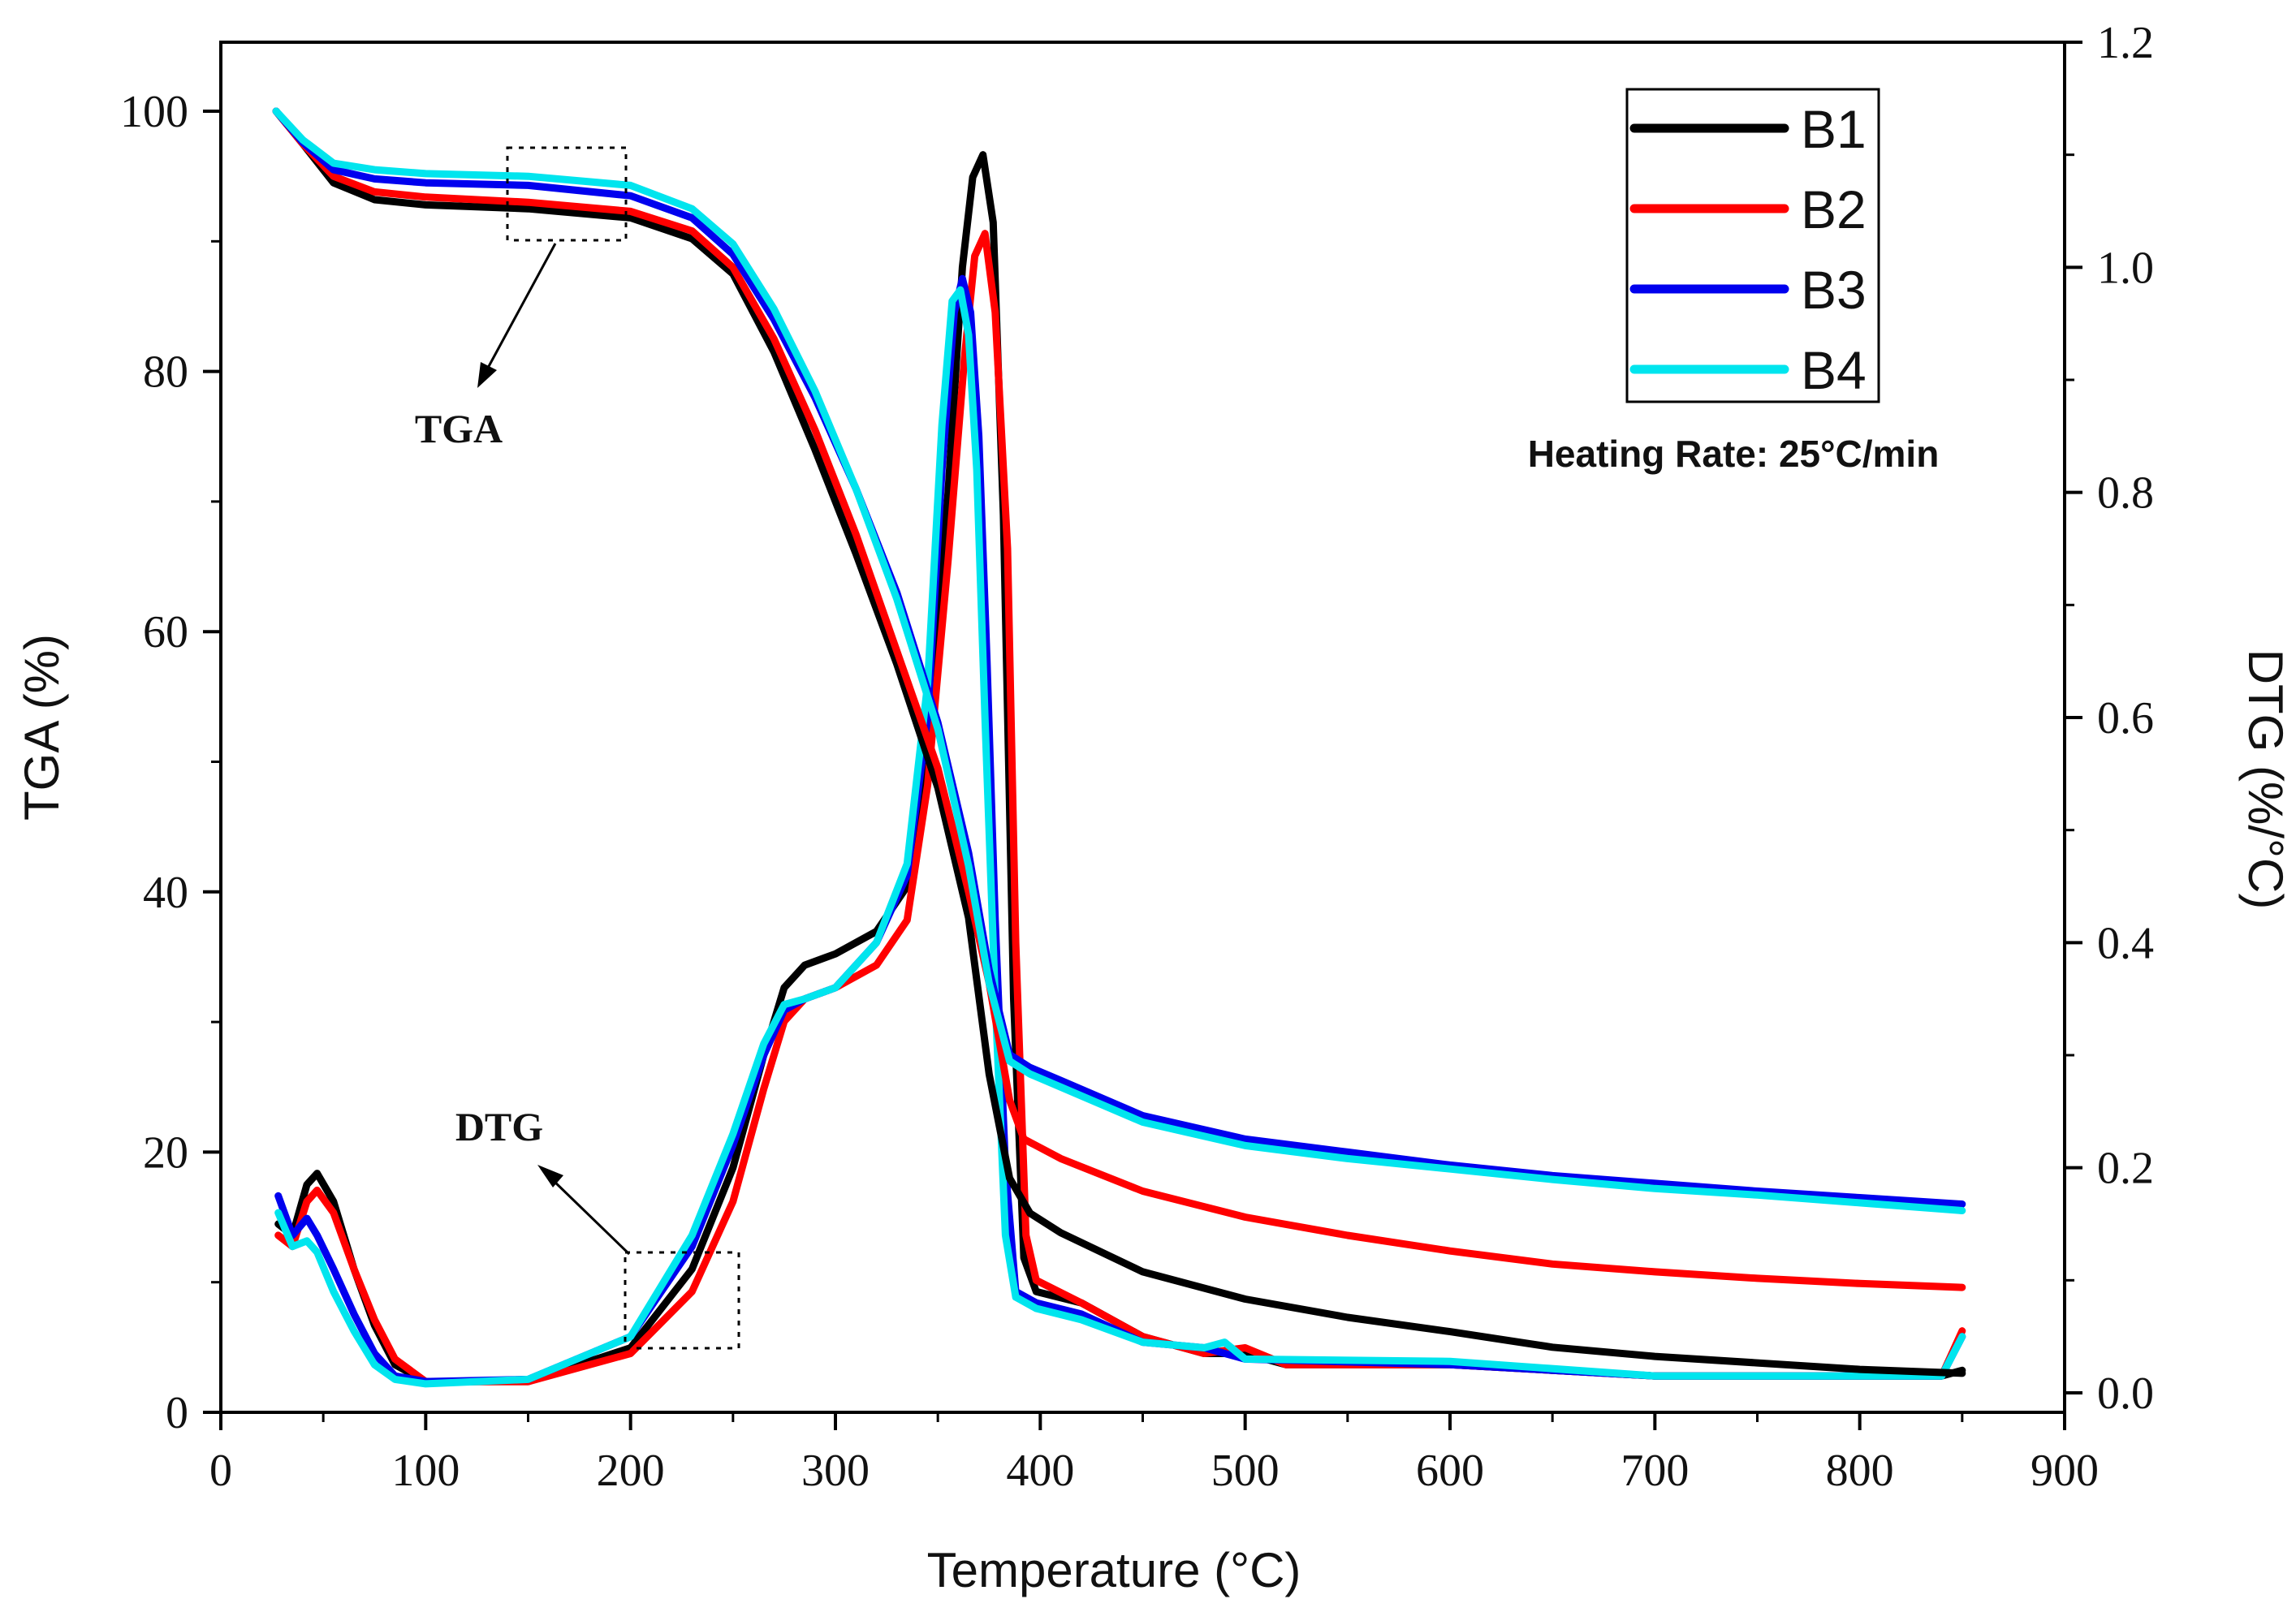  I want to click on right-tick-label: 1.2, so click(2125, 43).